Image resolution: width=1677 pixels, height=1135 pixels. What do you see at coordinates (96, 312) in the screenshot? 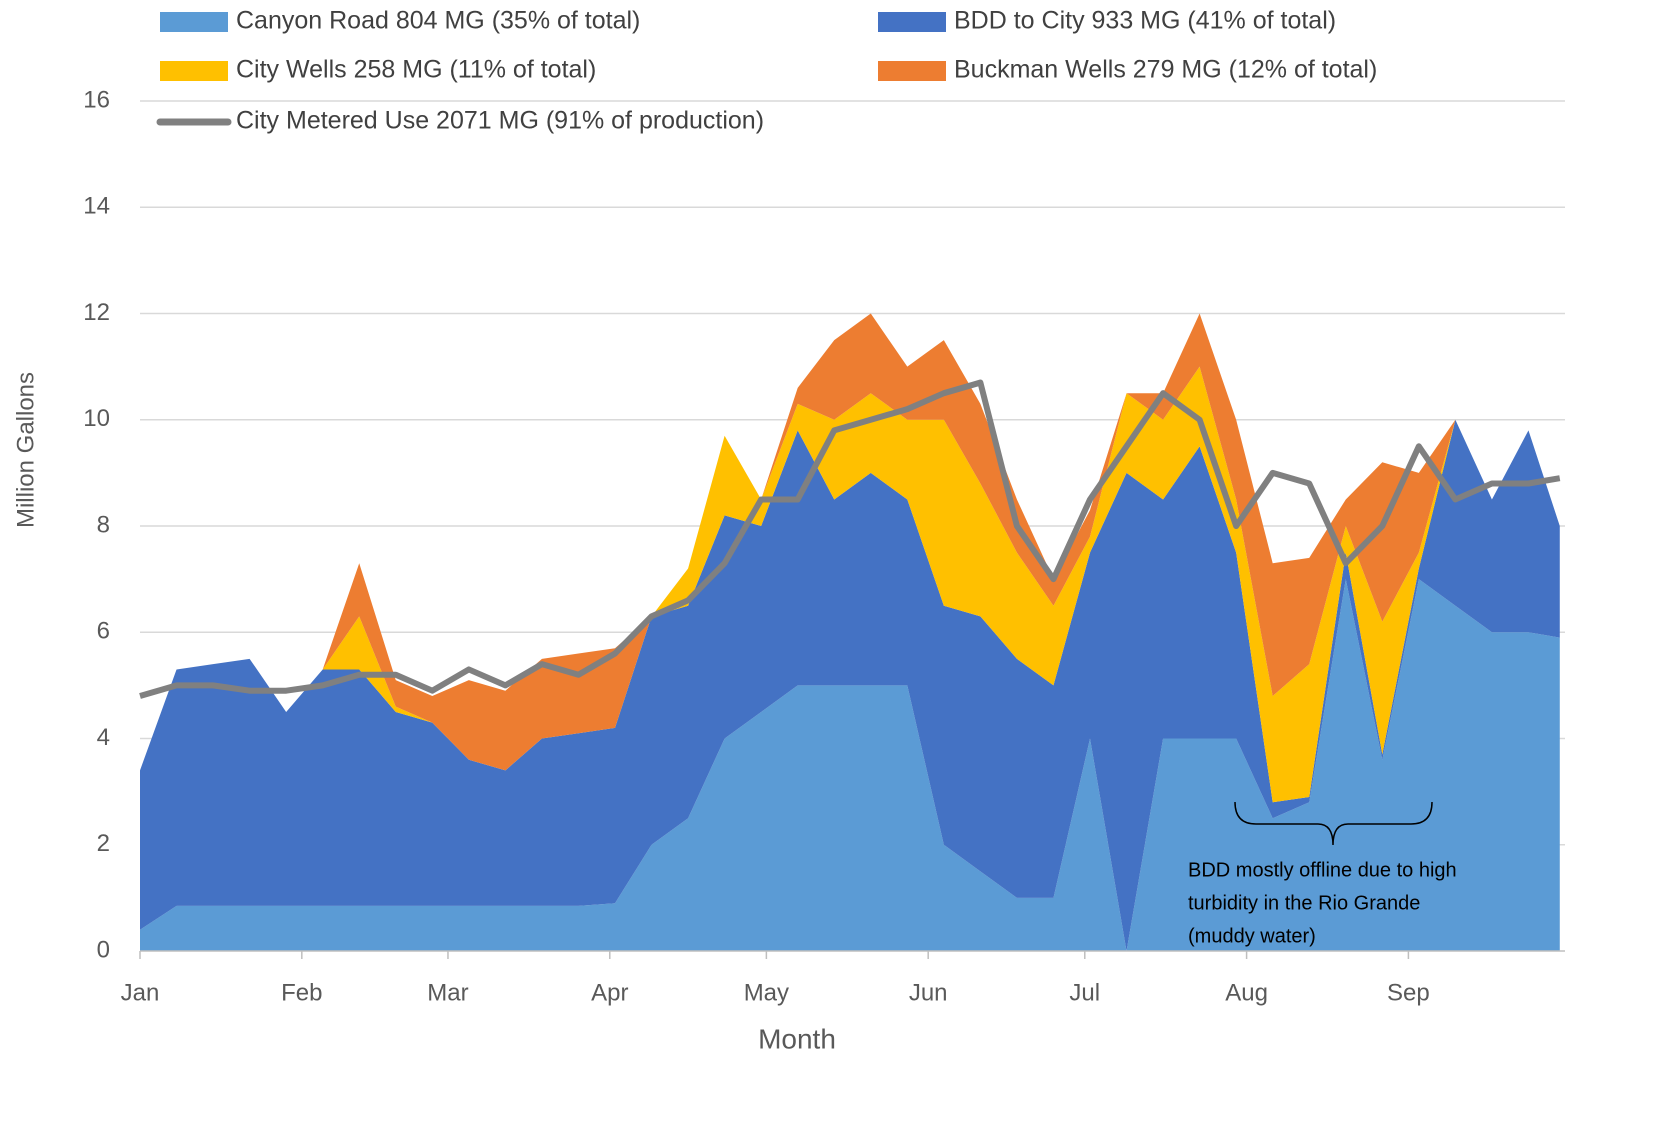
I see `y-tick-label: 12` at bounding box center [96, 312].